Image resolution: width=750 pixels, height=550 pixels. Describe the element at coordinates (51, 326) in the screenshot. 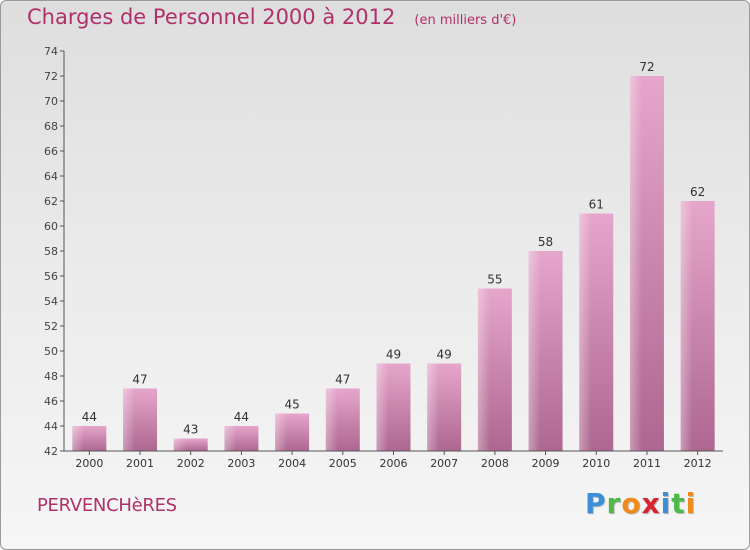

I see `y-tick-label: 52` at that location.